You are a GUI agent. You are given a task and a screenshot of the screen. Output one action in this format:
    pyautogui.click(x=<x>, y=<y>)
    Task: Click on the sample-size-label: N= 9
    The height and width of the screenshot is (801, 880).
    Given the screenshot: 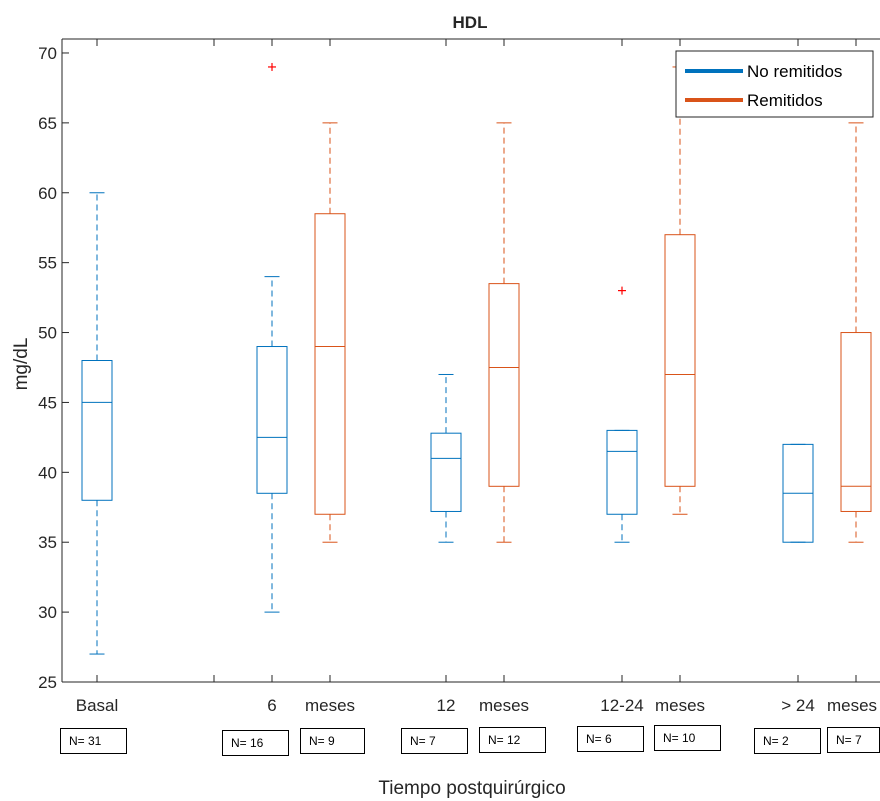 What is the action you would take?
    pyautogui.click(x=332, y=741)
    